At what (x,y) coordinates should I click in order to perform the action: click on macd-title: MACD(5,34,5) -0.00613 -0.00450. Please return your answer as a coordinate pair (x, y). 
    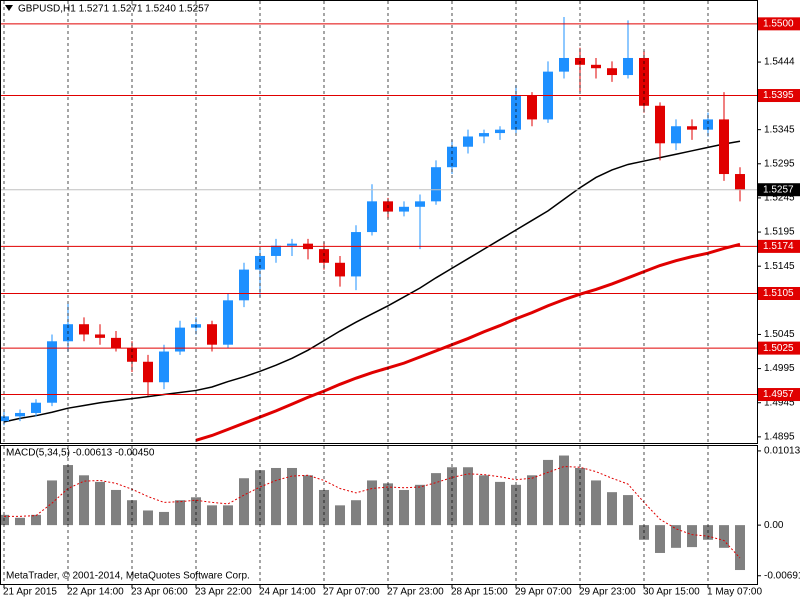
    Looking at the image, I should click on (80, 453).